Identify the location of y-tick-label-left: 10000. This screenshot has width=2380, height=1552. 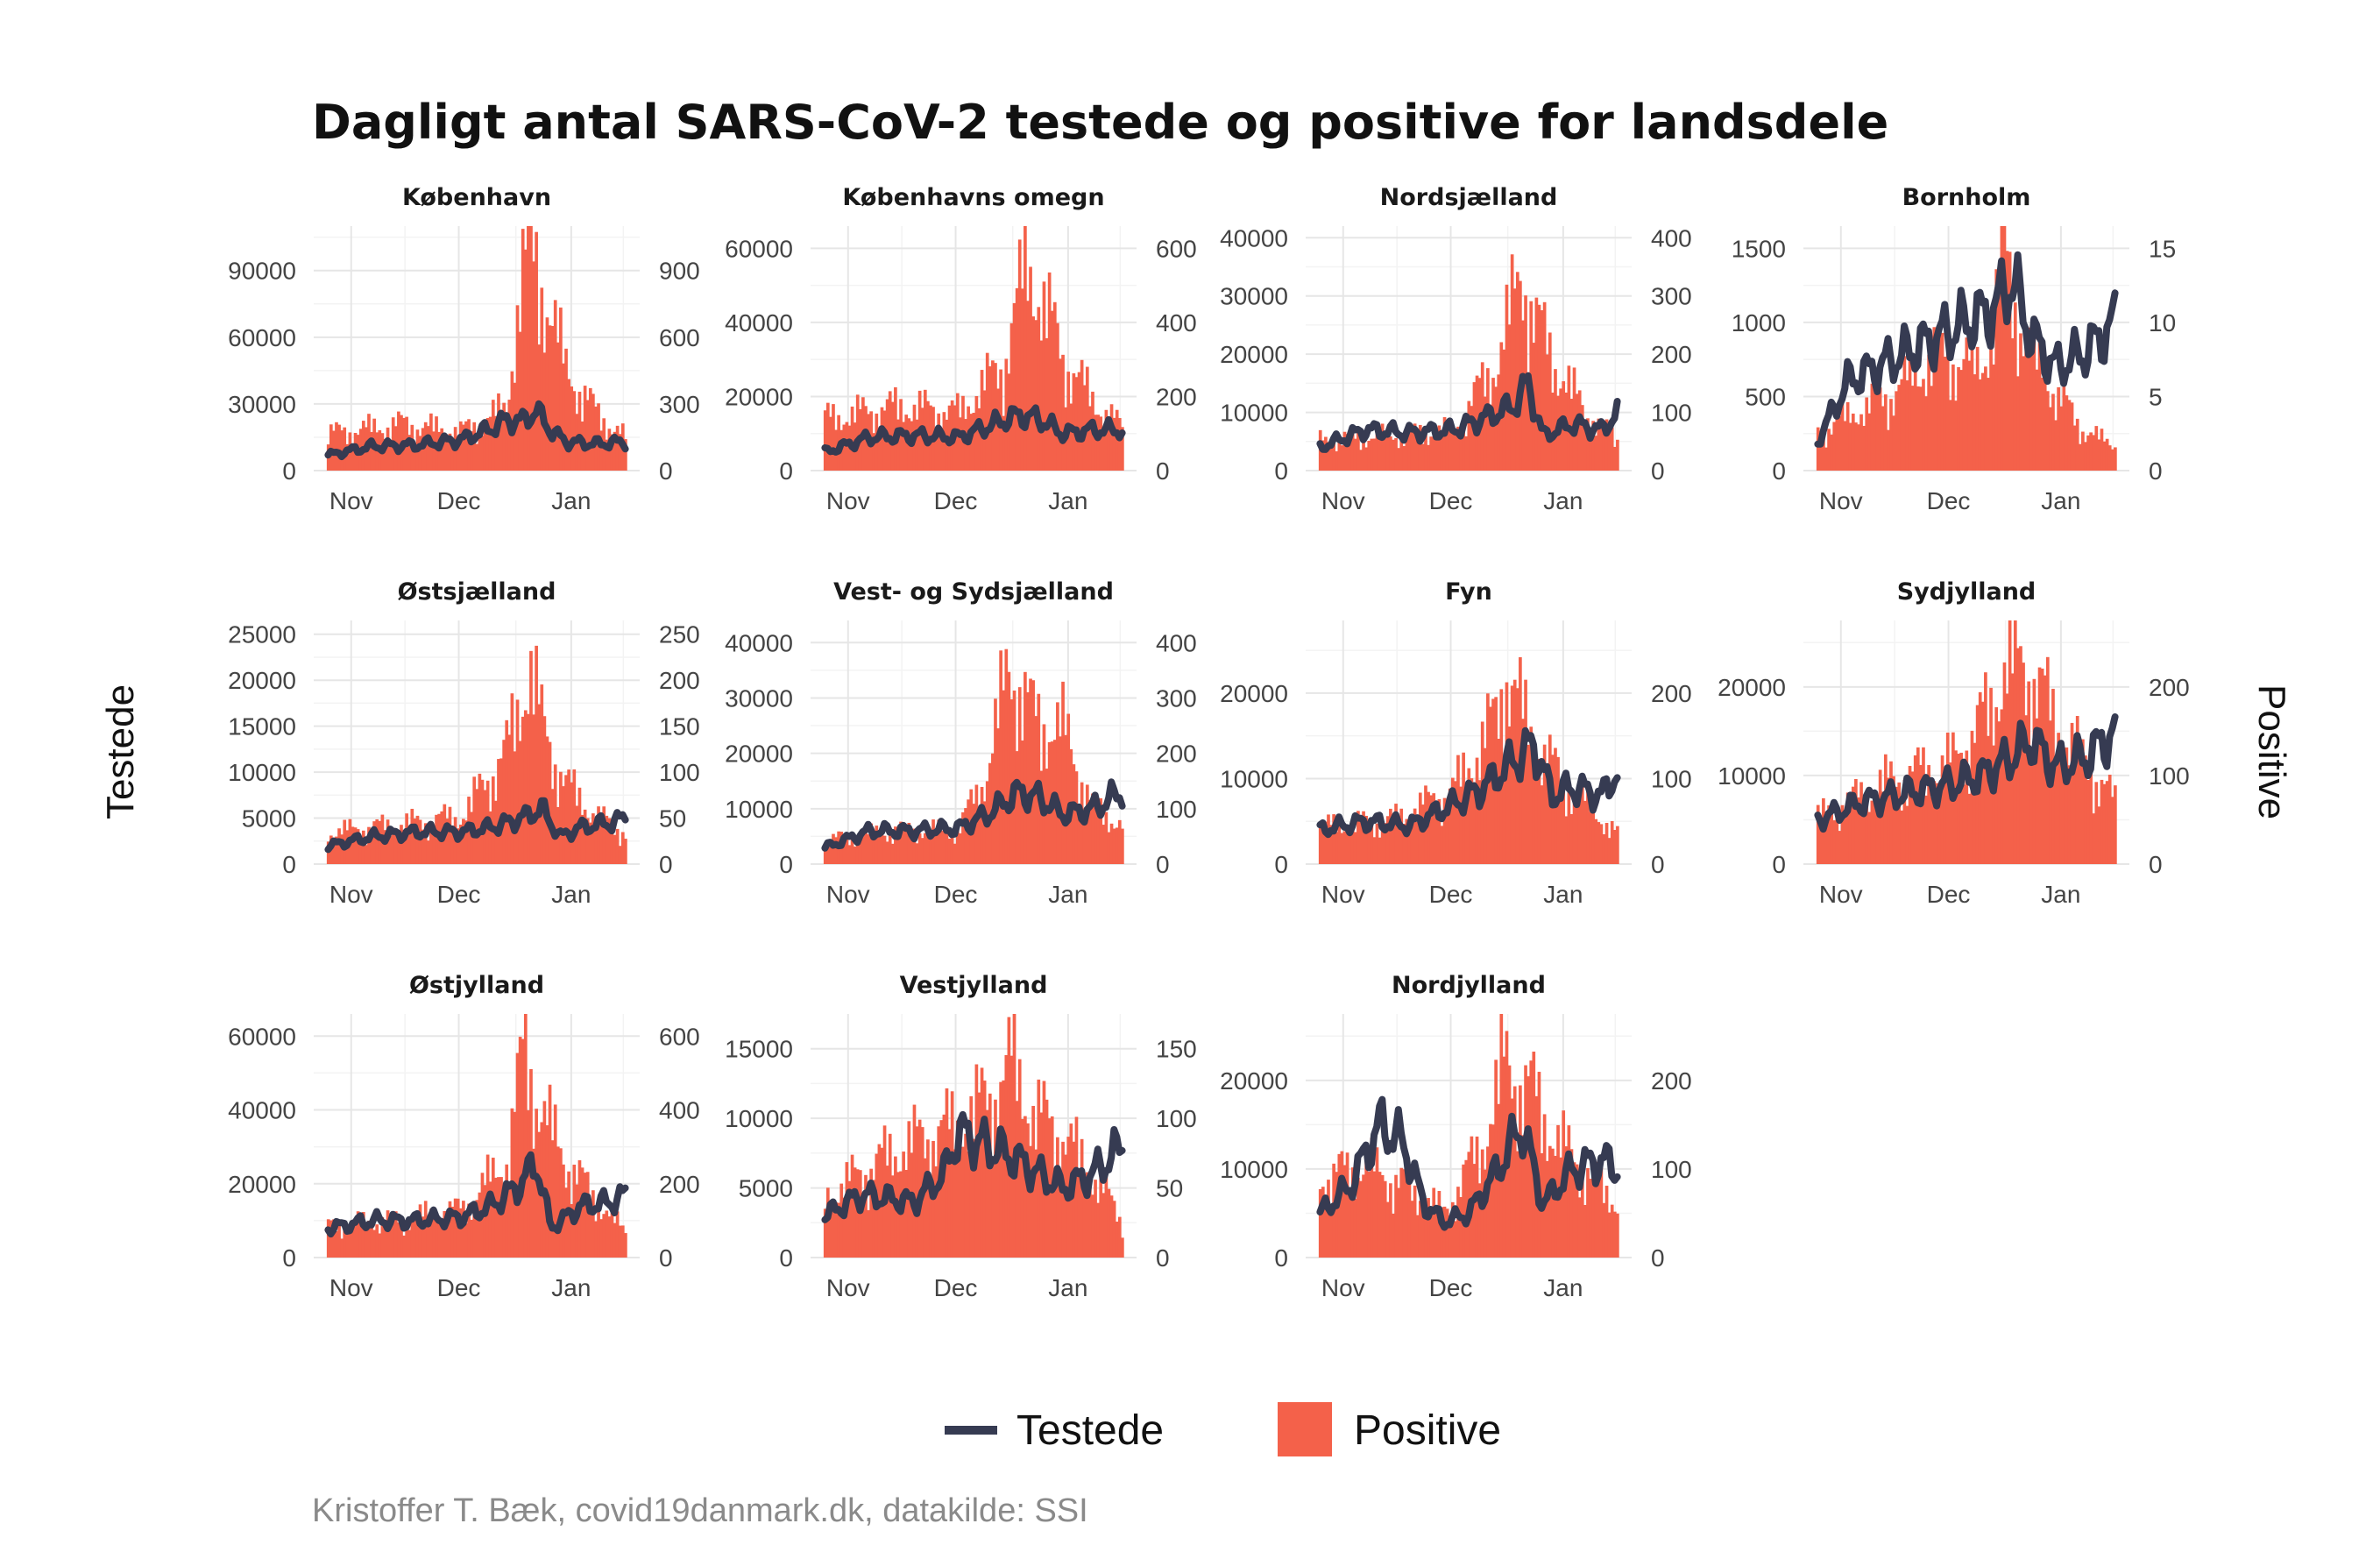
(1254, 413).